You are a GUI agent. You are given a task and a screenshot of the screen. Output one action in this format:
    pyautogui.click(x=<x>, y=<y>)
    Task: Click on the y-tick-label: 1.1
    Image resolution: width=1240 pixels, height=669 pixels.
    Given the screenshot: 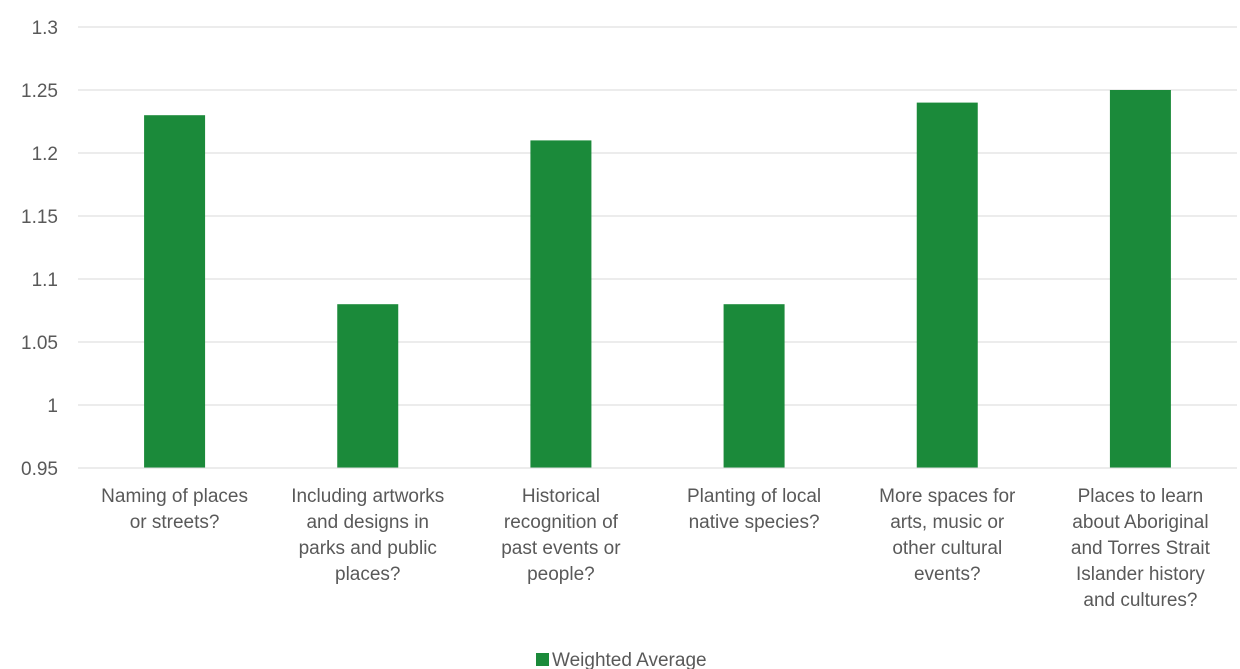 What is the action you would take?
    pyautogui.click(x=45, y=280)
    